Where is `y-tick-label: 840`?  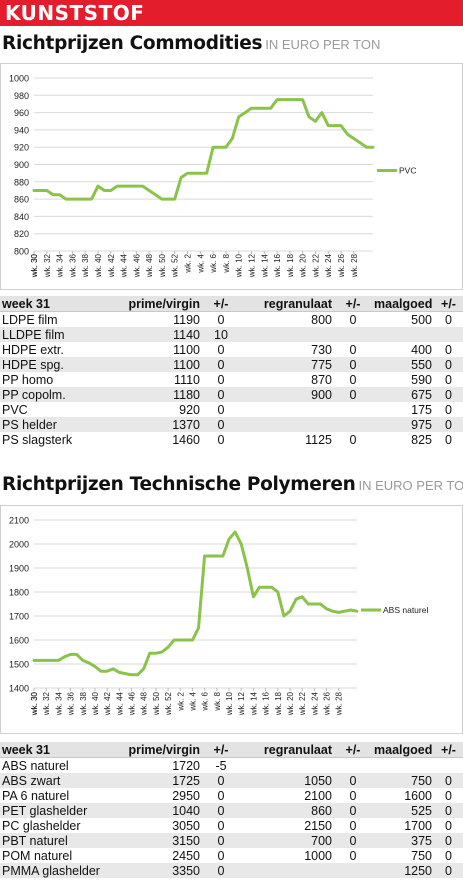
y-tick-label: 840 is located at coordinates (21, 217).